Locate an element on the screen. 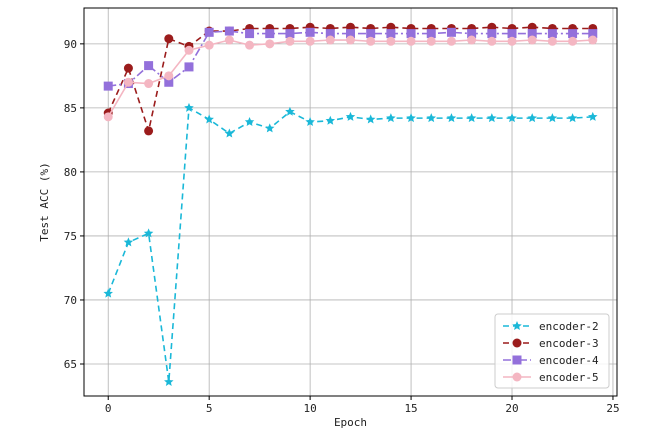  y-tick-label: 90 is located at coordinates (70, 44).